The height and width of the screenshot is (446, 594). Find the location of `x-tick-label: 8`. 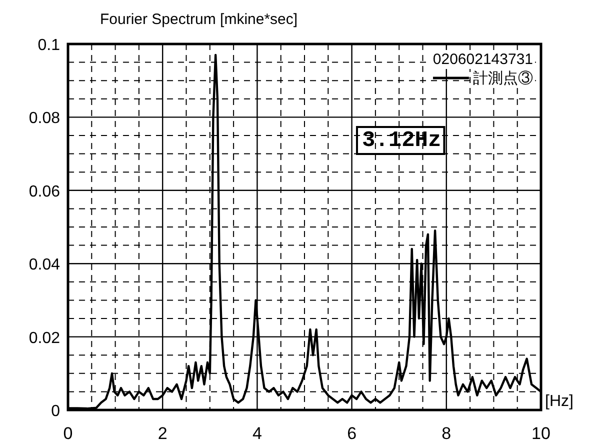

x-tick-label: 8 is located at coordinates (447, 433).